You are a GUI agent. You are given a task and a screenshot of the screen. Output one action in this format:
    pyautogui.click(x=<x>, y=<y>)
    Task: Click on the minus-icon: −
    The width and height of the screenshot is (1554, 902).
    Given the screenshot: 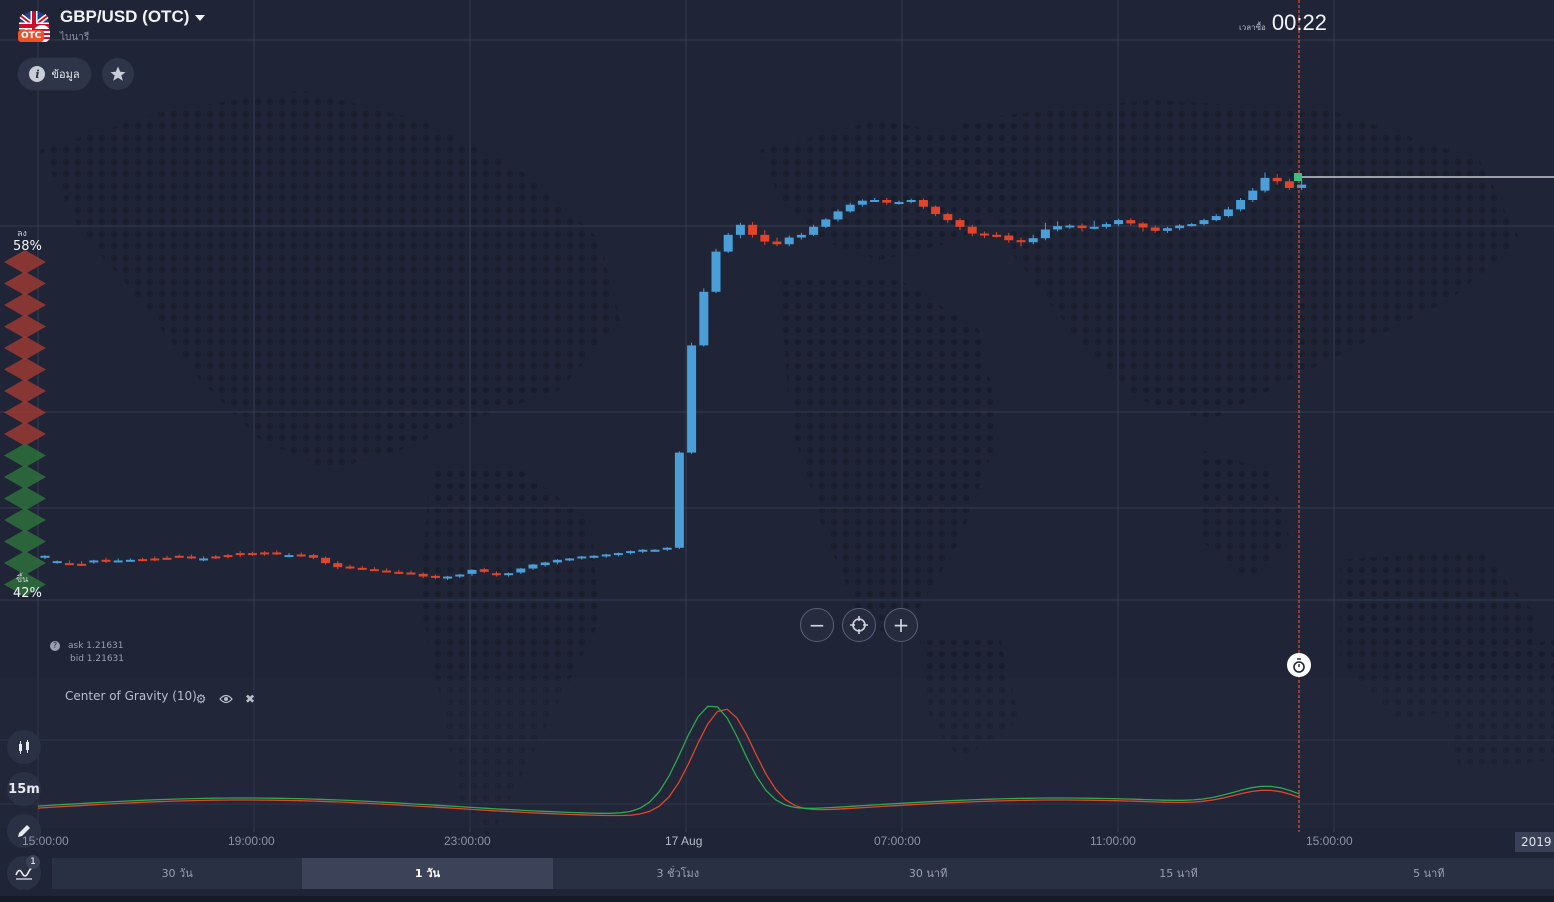 What is the action you would take?
    pyautogui.click(x=817, y=625)
    